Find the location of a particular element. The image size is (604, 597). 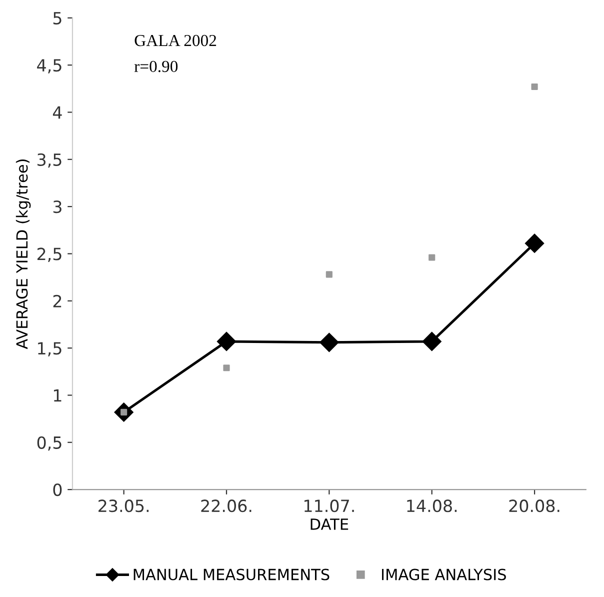

x-tick-label: 22.06. is located at coordinates (226, 506).